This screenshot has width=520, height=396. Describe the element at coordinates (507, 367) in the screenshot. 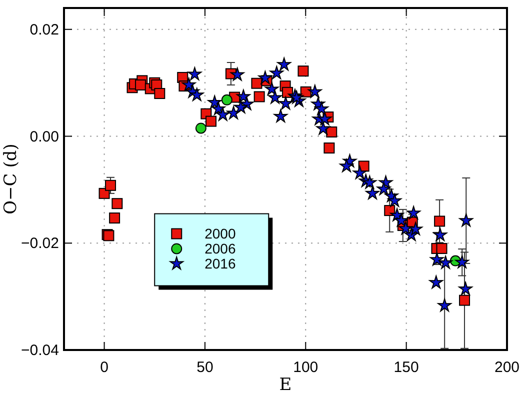

I see `x-tick-label: 200` at that location.